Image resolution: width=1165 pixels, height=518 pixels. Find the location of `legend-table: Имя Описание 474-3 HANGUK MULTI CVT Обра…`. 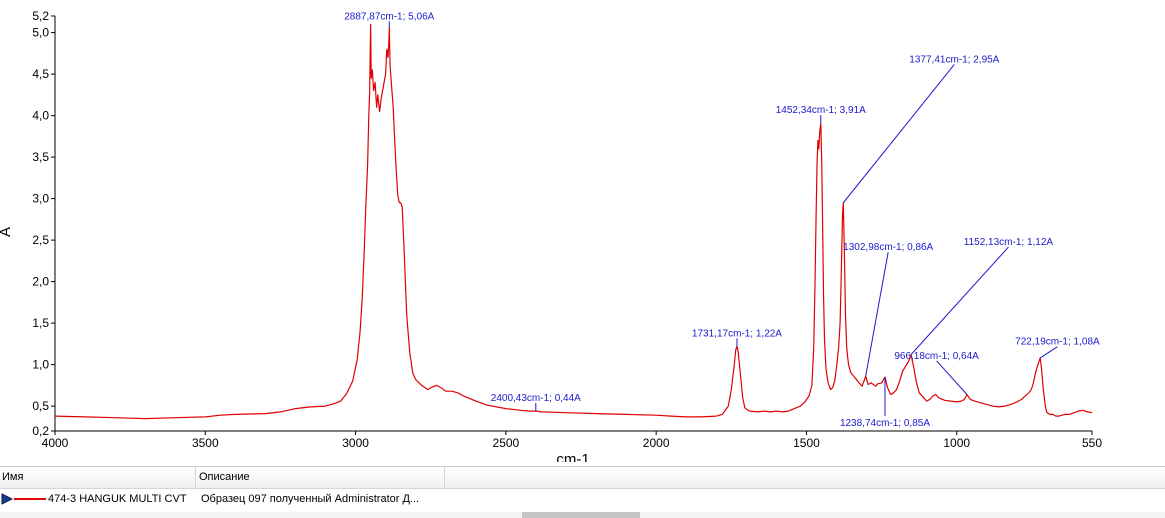

legend-table: Имя Описание 474-3 HANGUK MULTI CVT Обра… is located at coordinates (582, 492).